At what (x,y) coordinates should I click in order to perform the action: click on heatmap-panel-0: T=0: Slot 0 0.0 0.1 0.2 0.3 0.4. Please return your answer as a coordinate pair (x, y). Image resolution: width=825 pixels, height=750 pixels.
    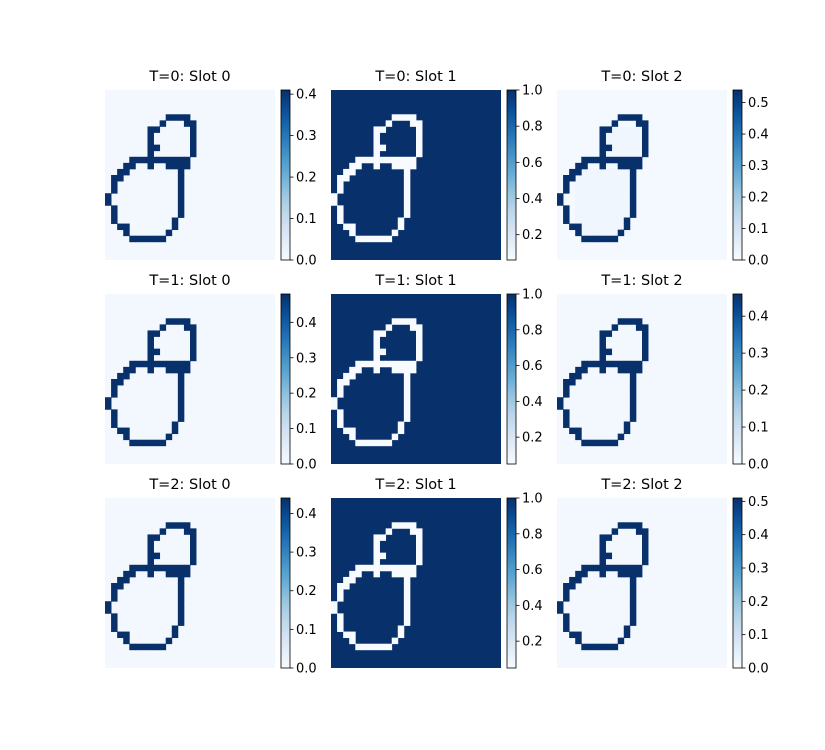
    Looking at the image, I should click on (211, 169).